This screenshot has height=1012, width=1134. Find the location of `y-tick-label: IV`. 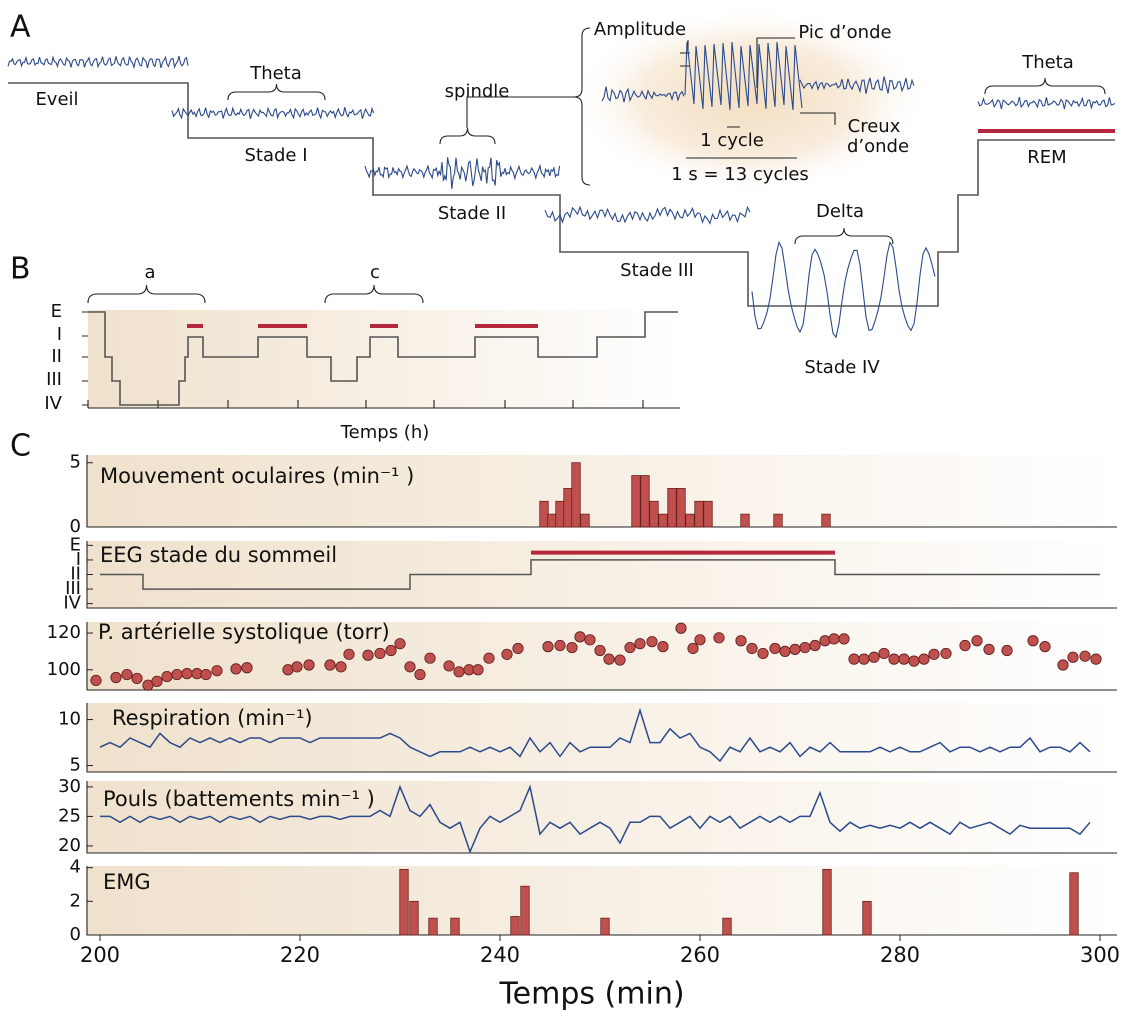

y-tick-label: IV is located at coordinates (72, 603).